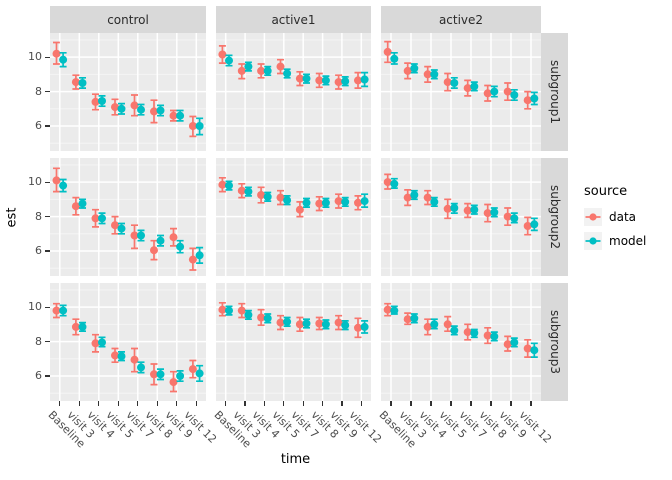 Image resolution: width=672 pixels, height=480 pixels. What do you see at coordinates (128, 342) in the screenshot?
I see `facet-panel-svg-control-subgroup3` at bounding box center [128, 342].